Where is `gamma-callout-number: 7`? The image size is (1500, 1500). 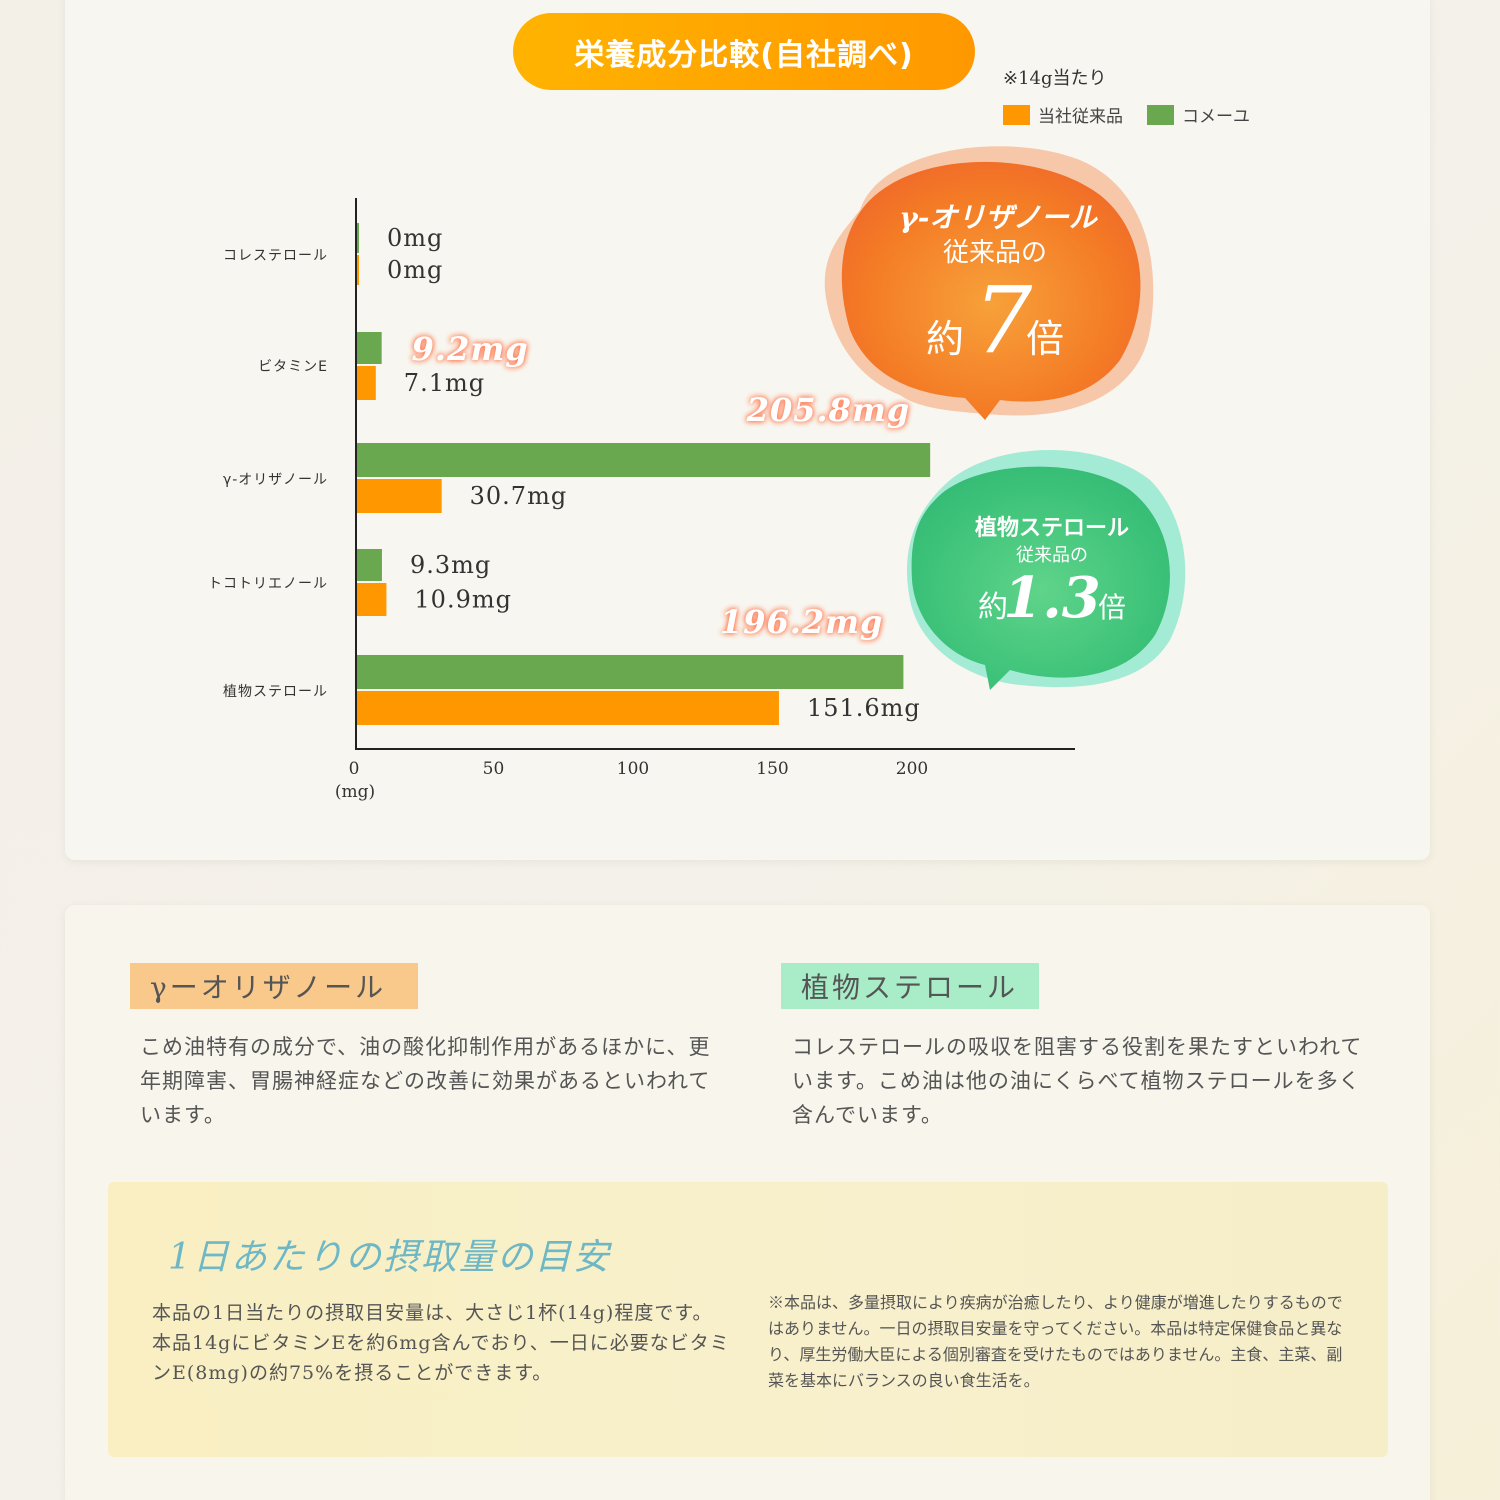 gamma-callout-number: 7 is located at coordinates (1003, 320).